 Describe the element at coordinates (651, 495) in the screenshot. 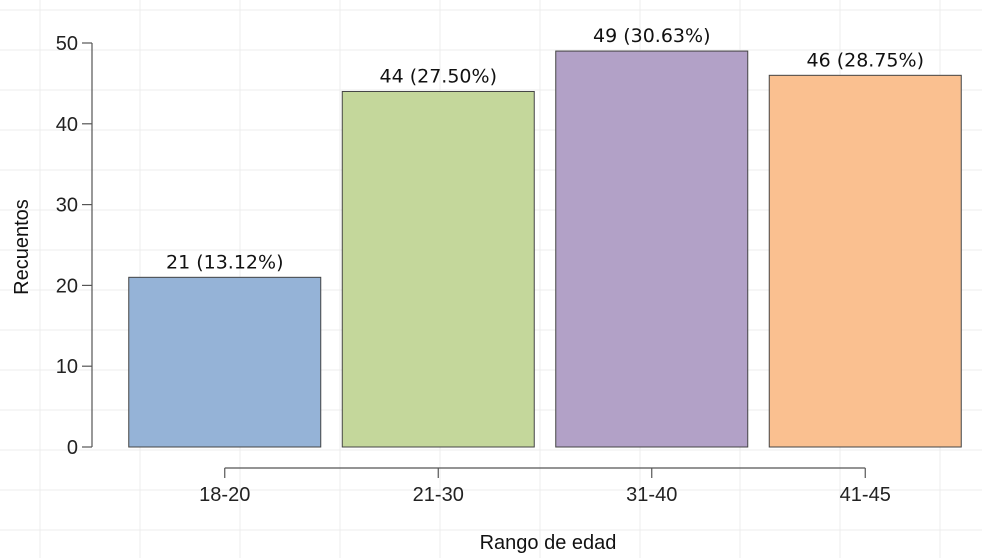

I see `x-tick-label: 31-40` at that location.